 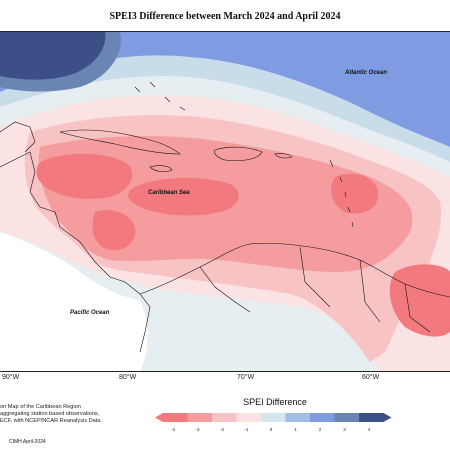 I want to click on strong-dry-core-west, so click(x=84, y=176).